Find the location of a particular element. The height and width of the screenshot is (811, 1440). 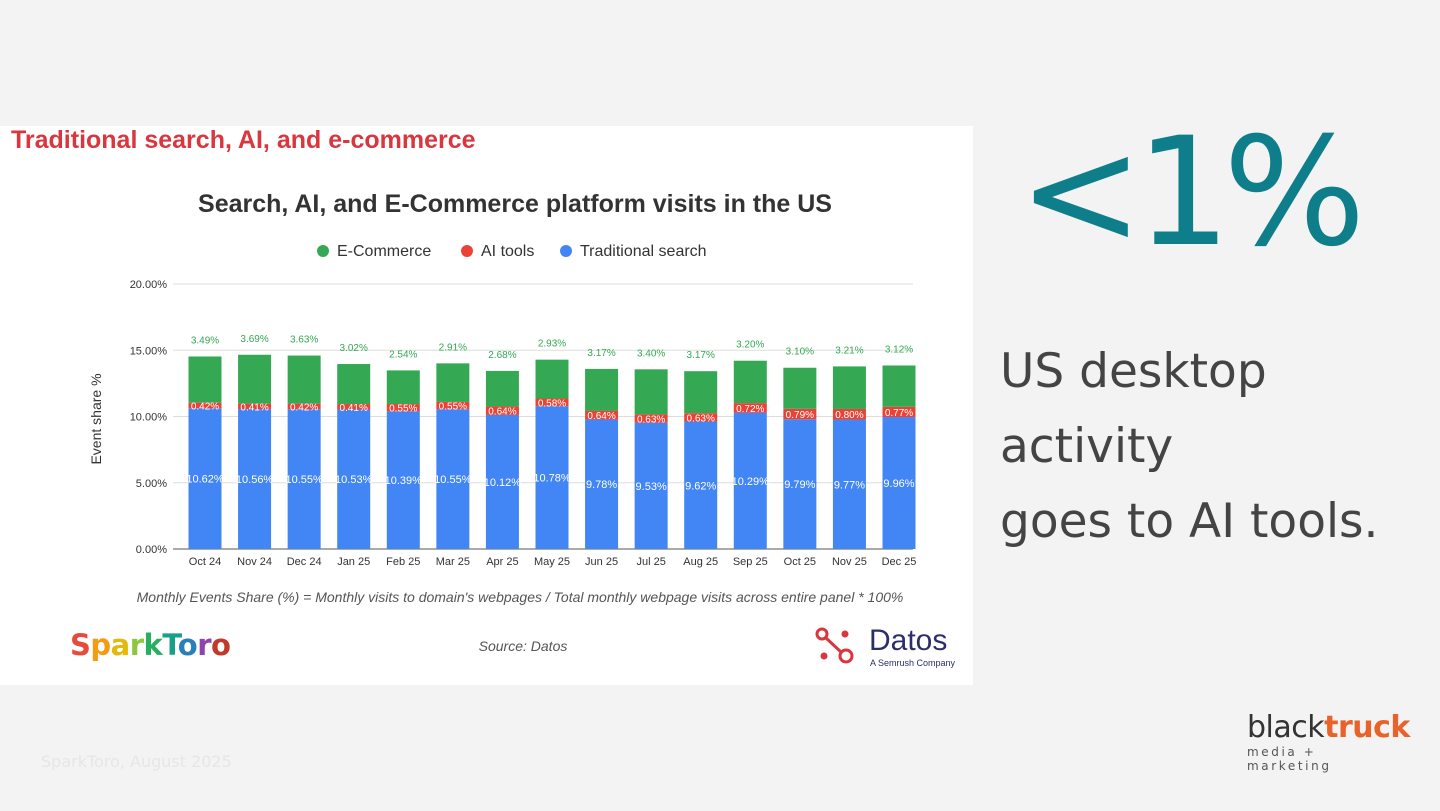

x-tick-label: Jun 25 is located at coordinates (601, 562).